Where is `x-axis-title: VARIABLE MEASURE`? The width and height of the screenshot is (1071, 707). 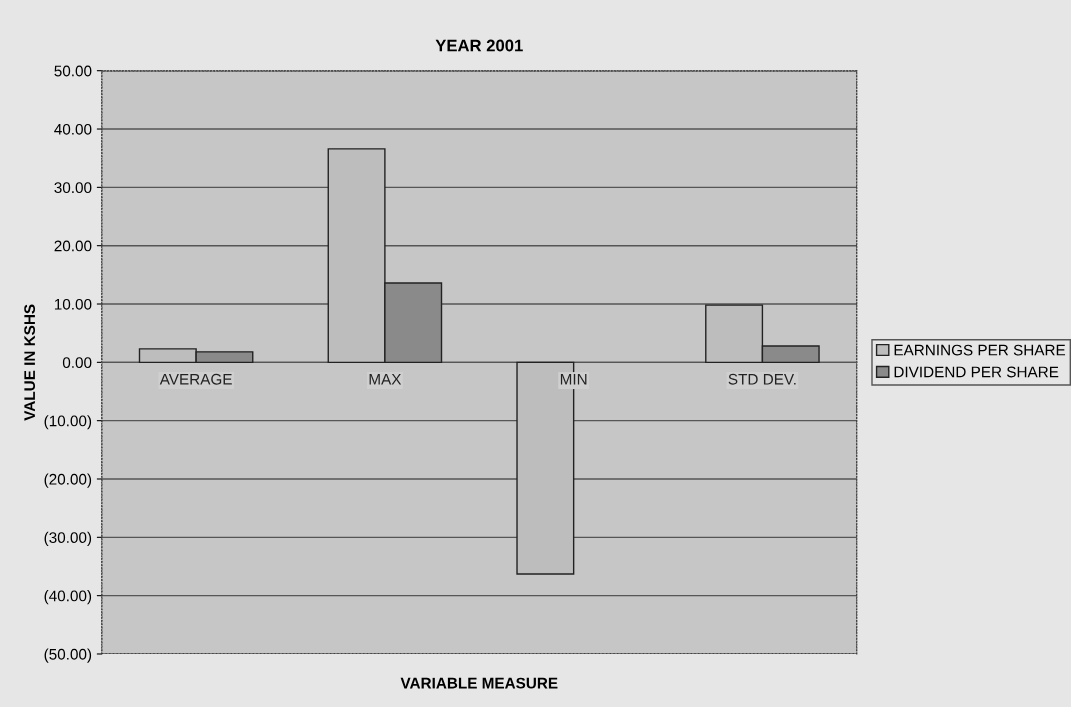 x-axis-title: VARIABLE MEASURE is located at coordinates (479, 683).